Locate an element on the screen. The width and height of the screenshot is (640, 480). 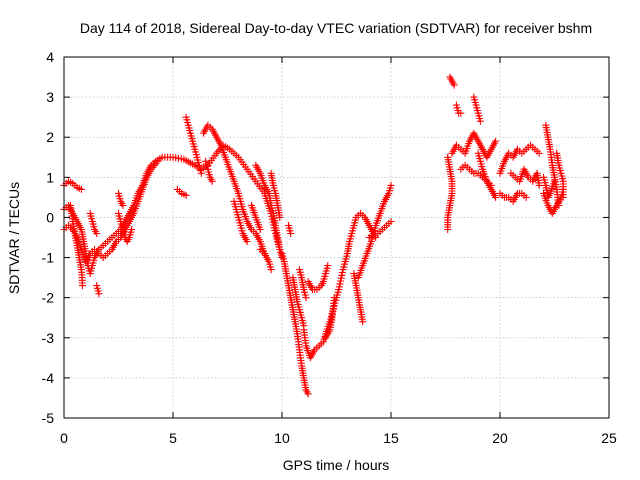
y-tick-label: 4 is located at coordinates (50, 57).